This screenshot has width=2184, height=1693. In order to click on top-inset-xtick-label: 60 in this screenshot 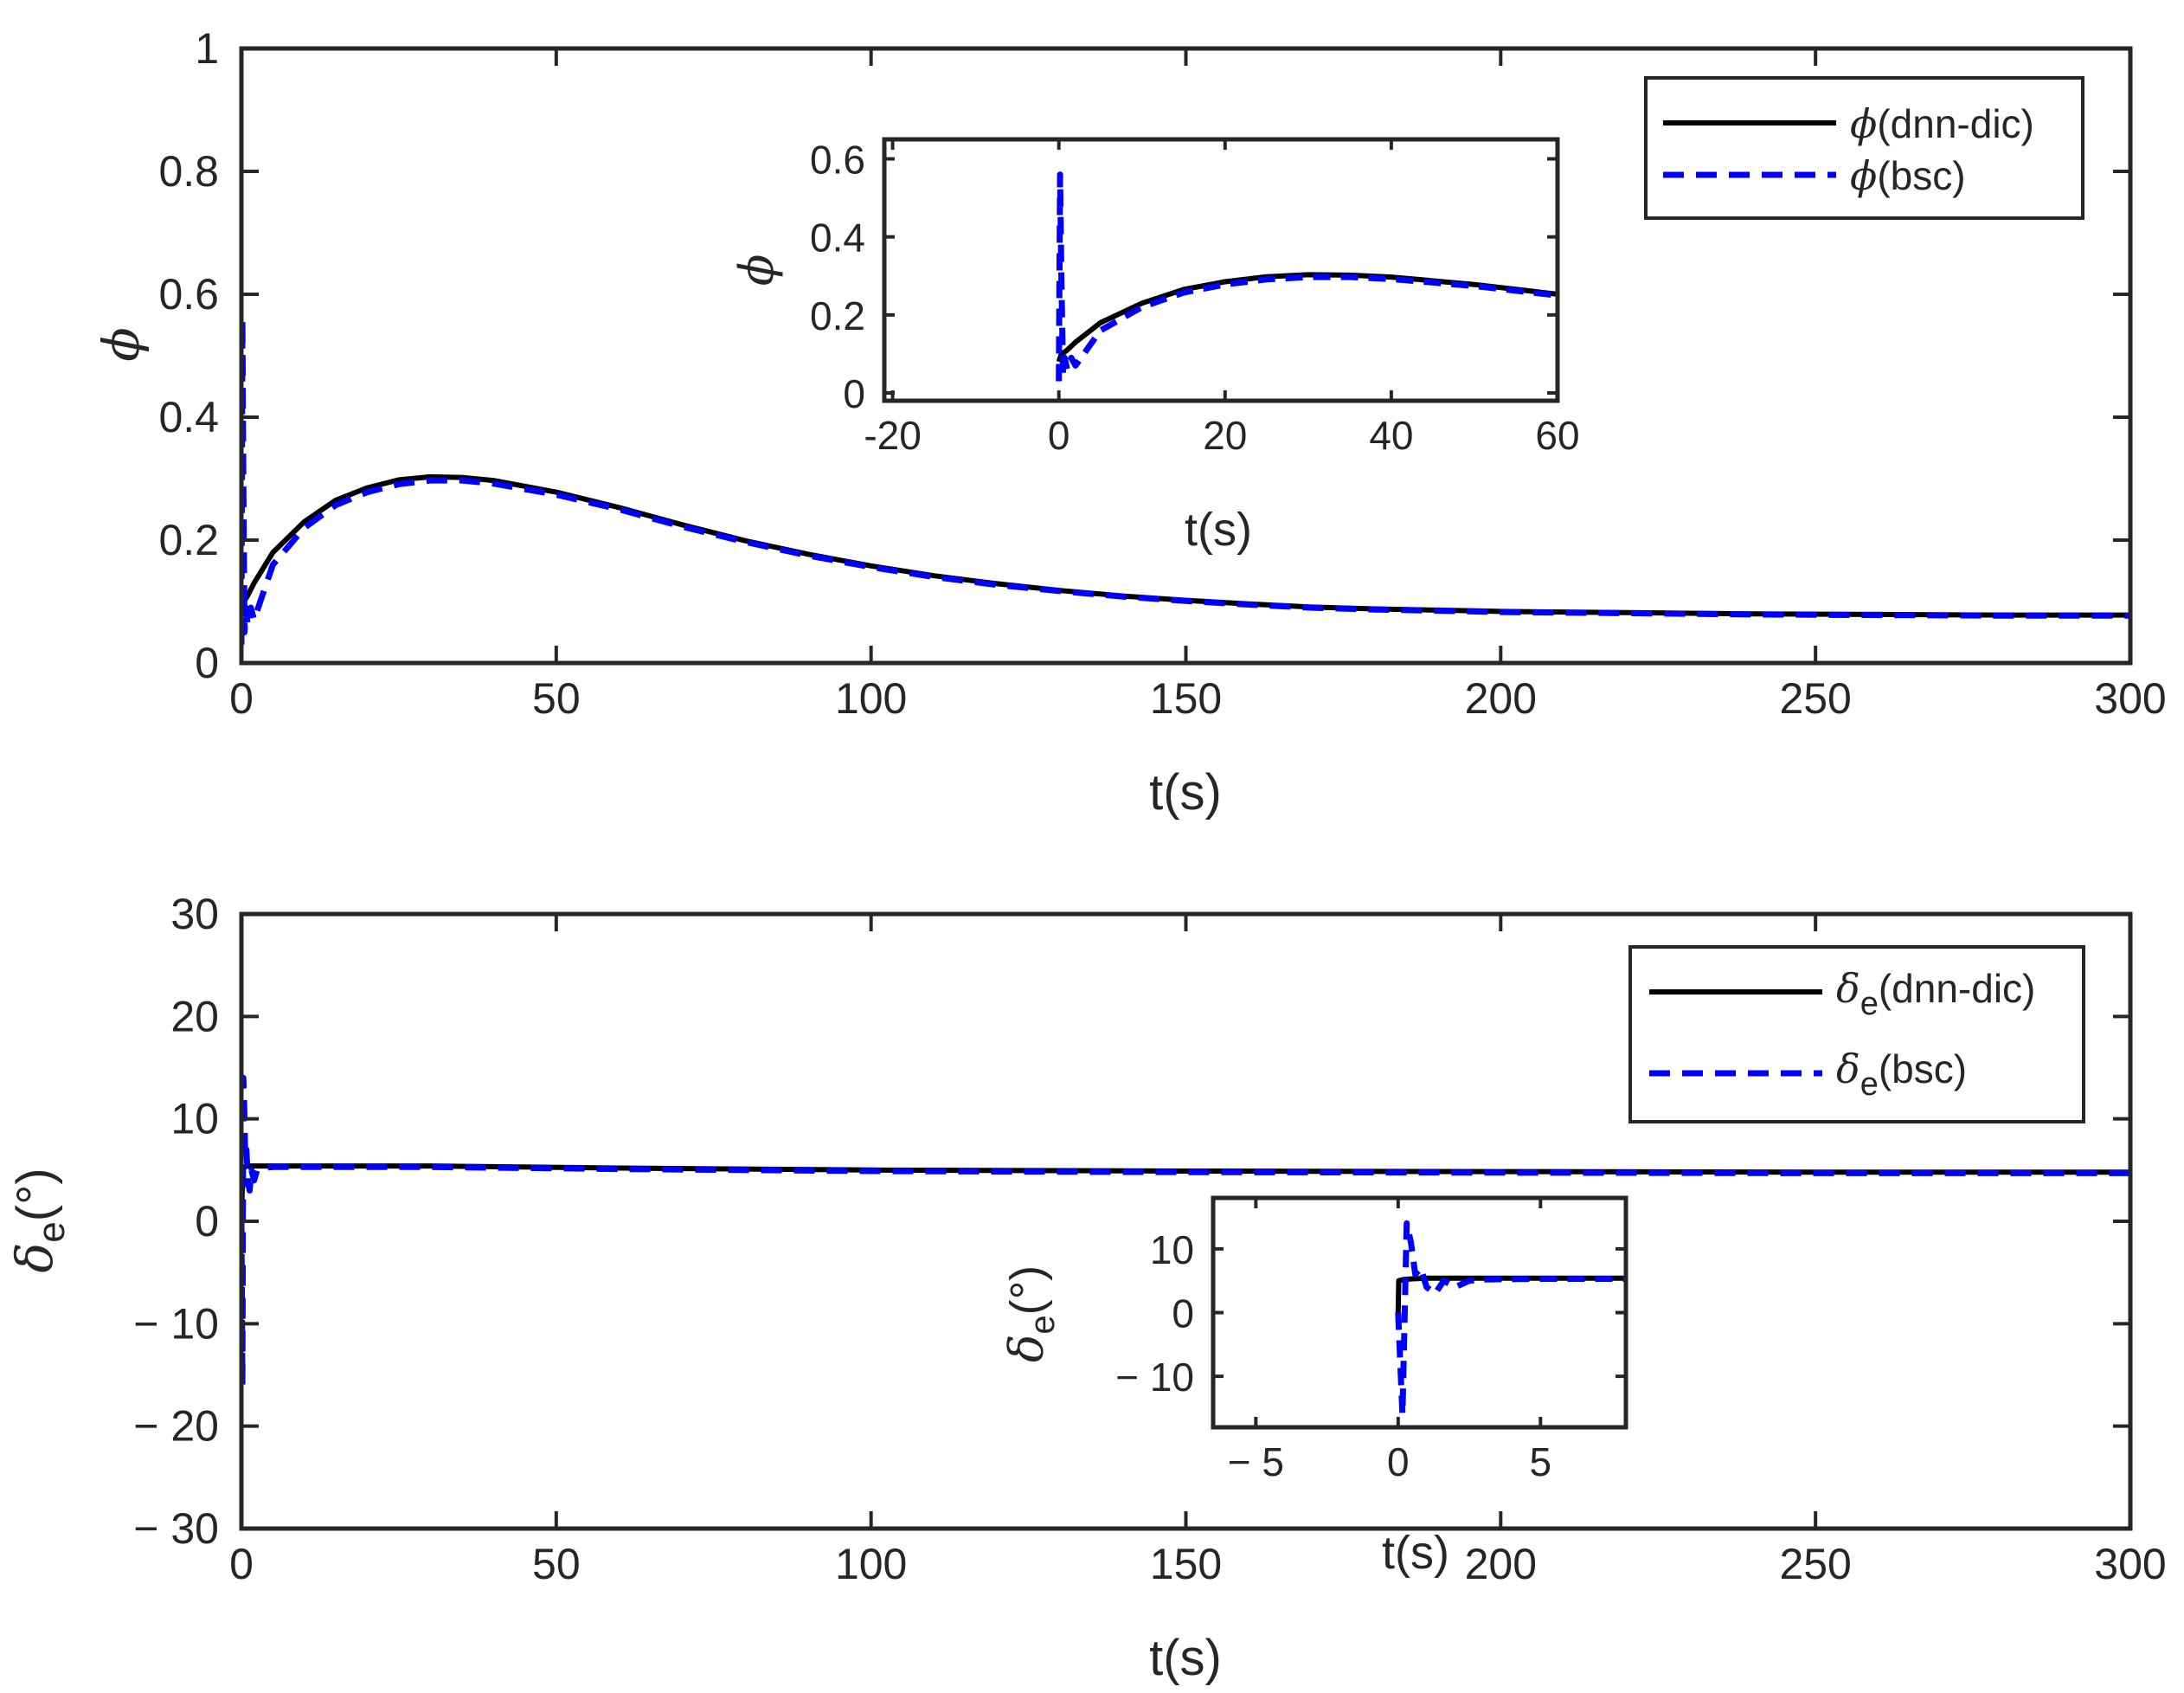, I will do `click(1557, 435)`.